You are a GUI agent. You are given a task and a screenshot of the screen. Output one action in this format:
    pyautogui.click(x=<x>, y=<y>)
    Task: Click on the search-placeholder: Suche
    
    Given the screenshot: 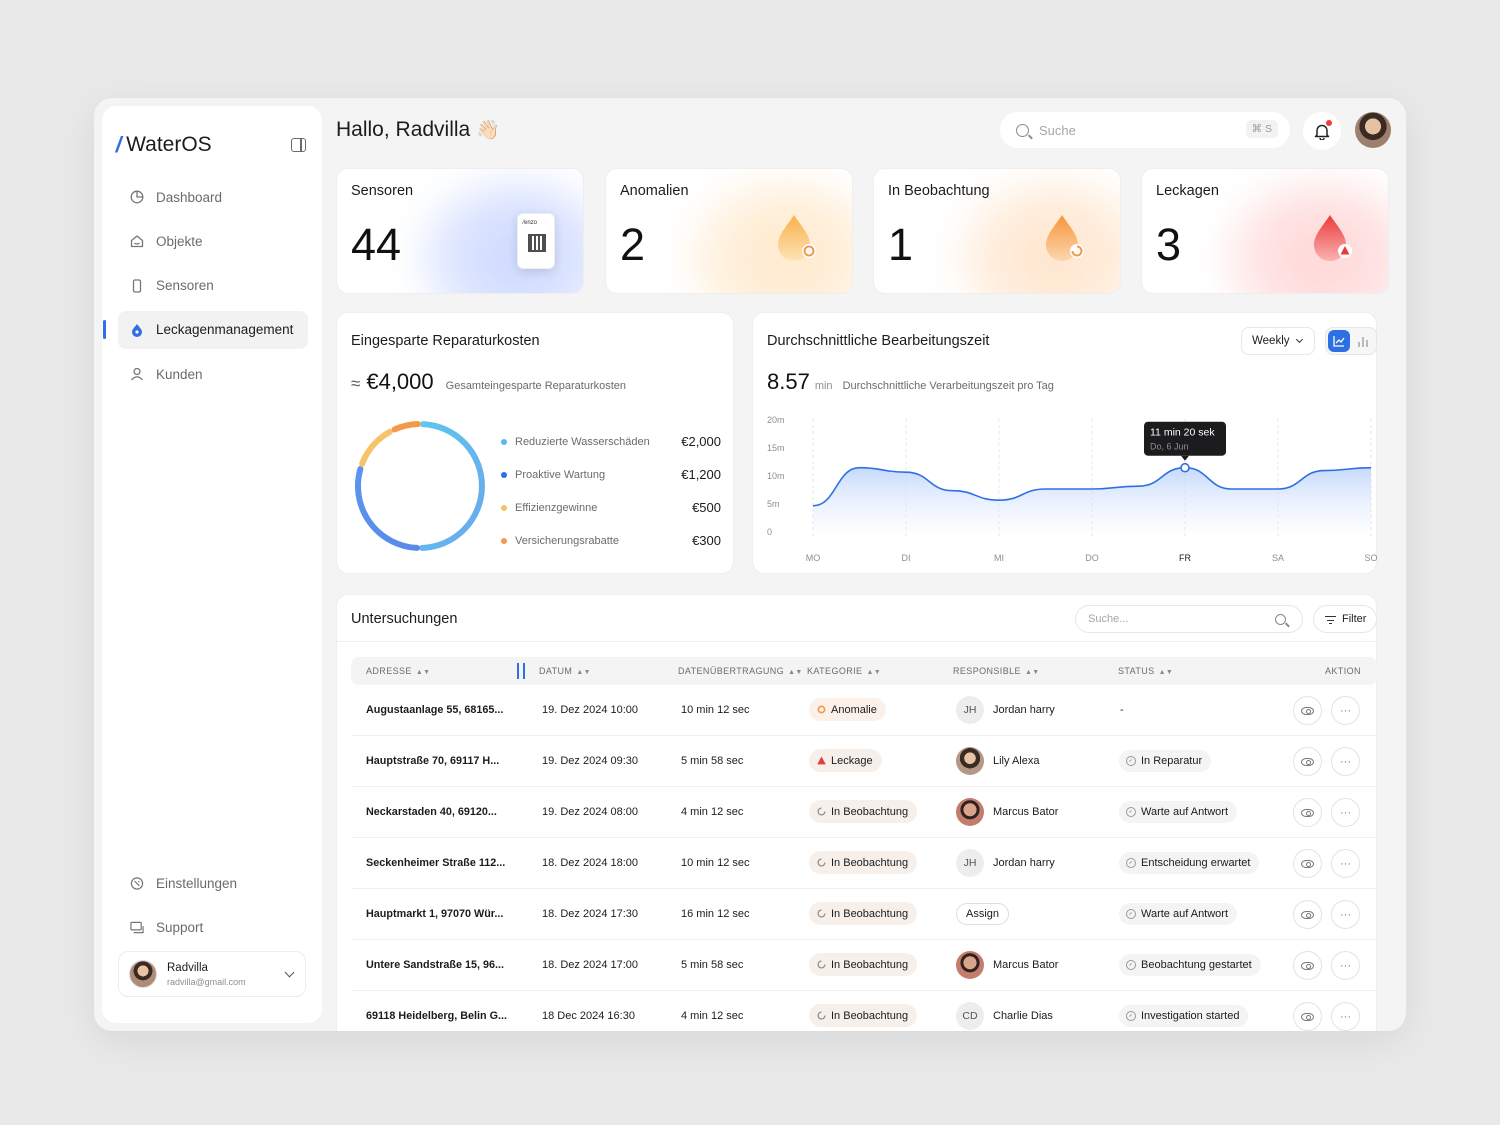 What is the action you would take?
    pyautogui.click(x=1057, y=130)
    